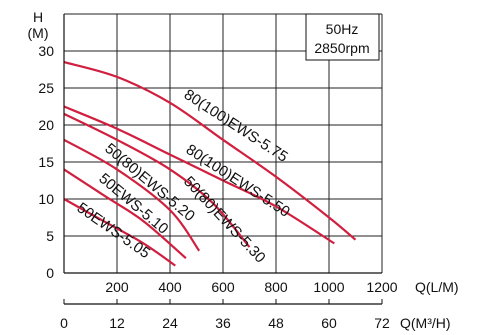  Describe the element at coordinates (50, 273) in the screenshot. I see `y-tick-label: 0` at that location.